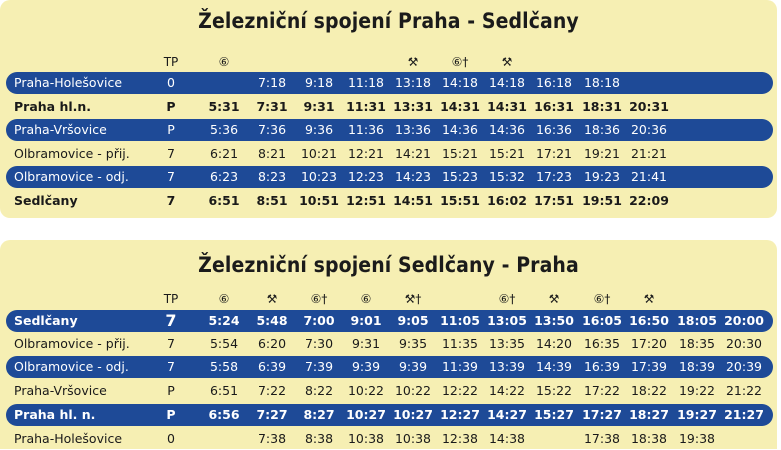  What do you see at coordinates (224, 390) in the screenshot?
I see `departure-time: 6:51` at bounding box center [224, 390].